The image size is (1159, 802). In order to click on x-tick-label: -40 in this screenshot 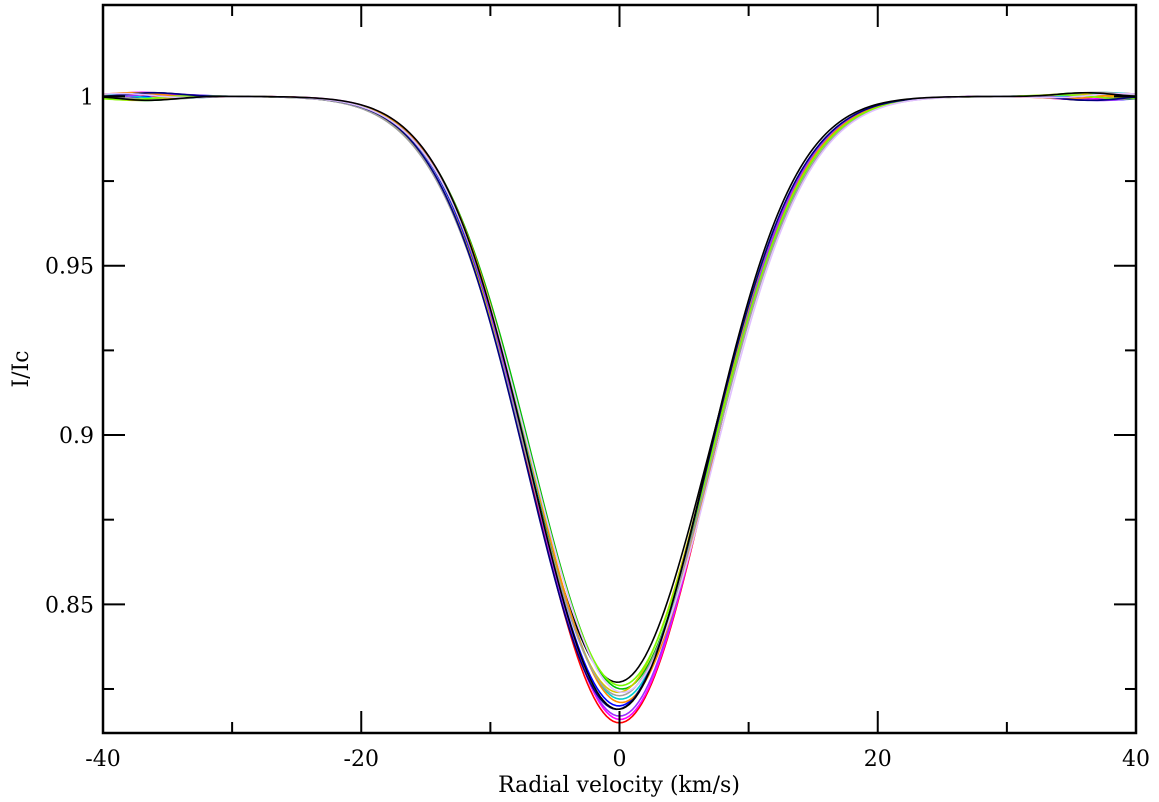, I will do `click(102, 759)`.